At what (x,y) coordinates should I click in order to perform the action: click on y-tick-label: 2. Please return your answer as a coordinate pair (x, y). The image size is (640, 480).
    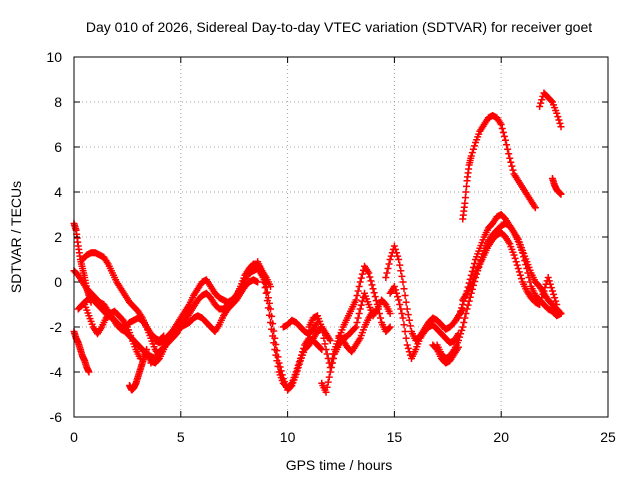
    Looking at the image, I should click on (58, 237).